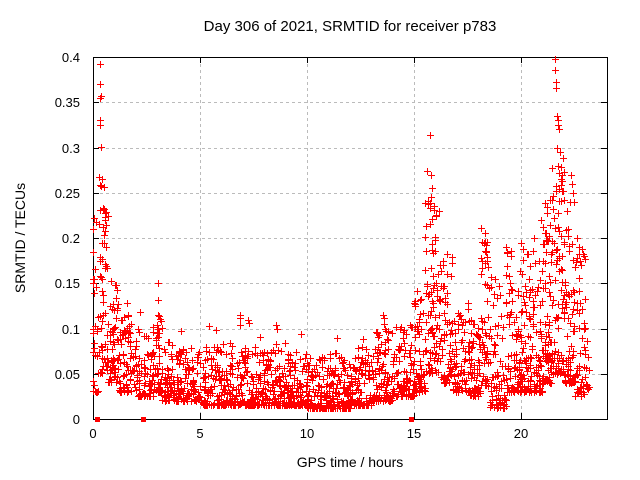  What do you see at coordinates (71, 148) in the screenshot?
I see `y-tick-label: 0.3` at bounding box center [71, 148].